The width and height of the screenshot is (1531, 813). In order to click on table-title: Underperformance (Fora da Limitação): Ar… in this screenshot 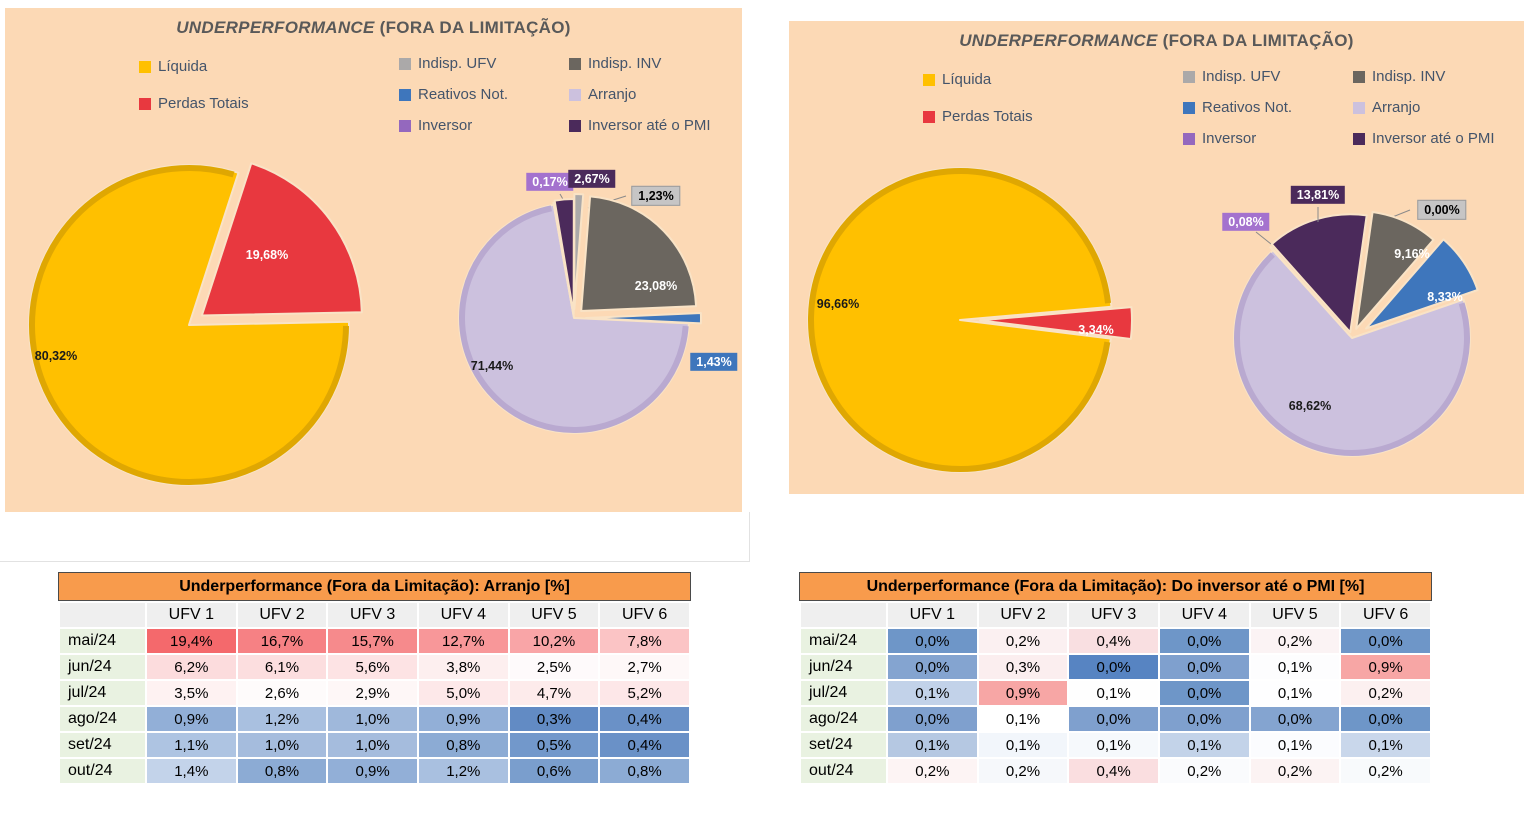, I will do `click(374, 586)`.